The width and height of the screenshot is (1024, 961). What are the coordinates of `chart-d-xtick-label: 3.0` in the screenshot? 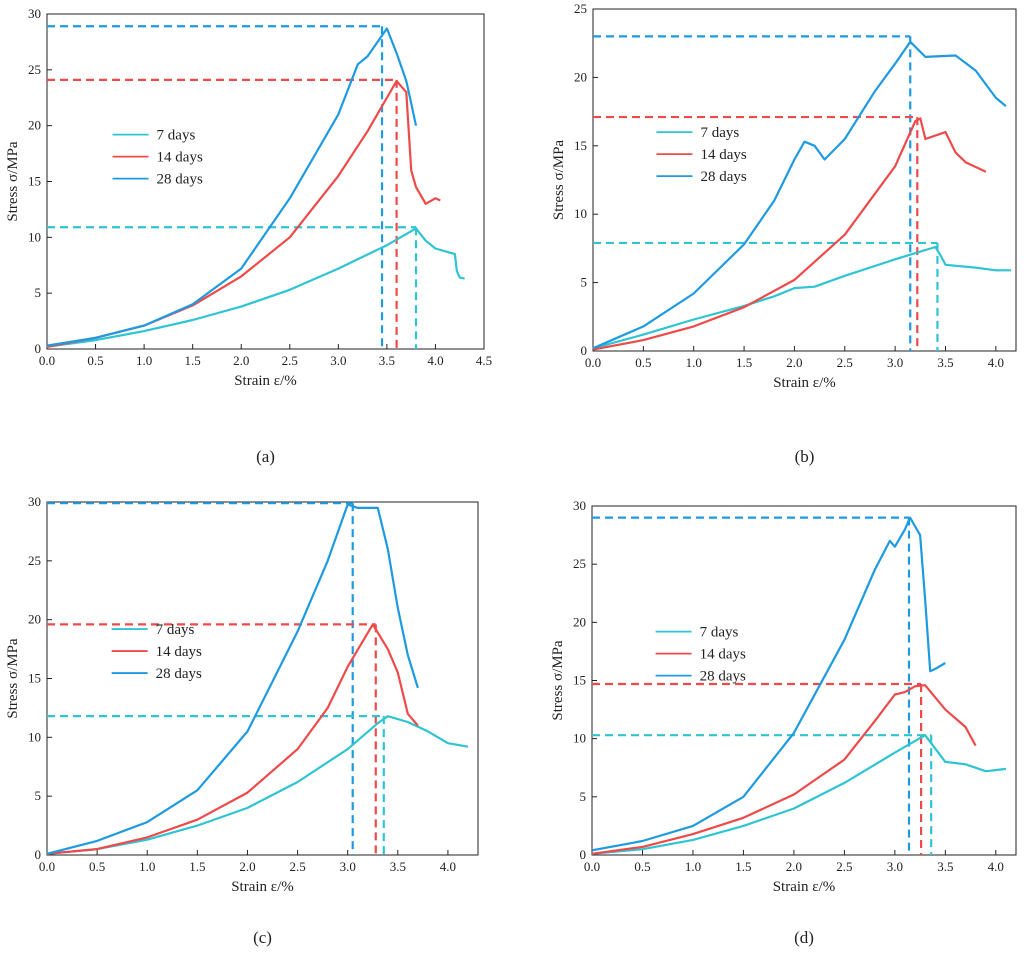 It's located at (895, 866).